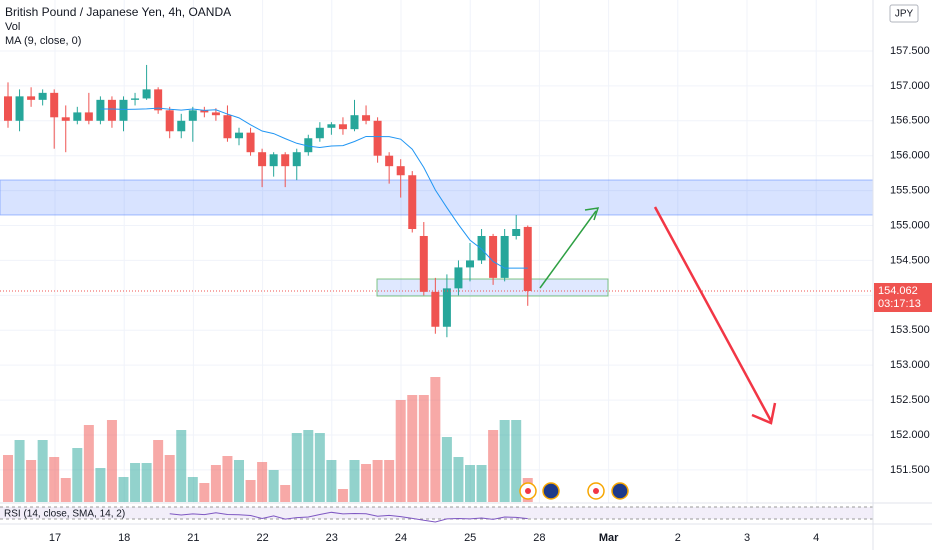  I want to click on ma-line, so click(314, 188).